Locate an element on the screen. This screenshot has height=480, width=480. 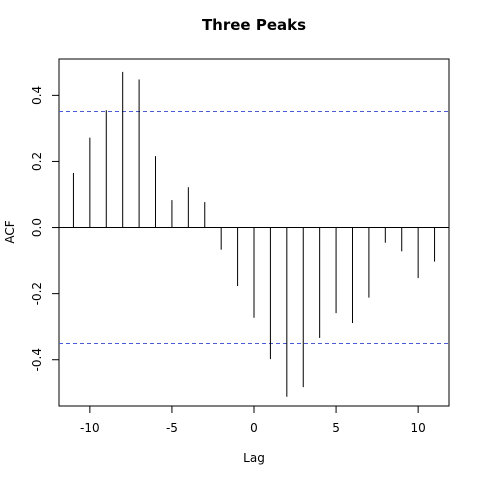
x-tick-label: -10 is located at coordinates (90, 428).